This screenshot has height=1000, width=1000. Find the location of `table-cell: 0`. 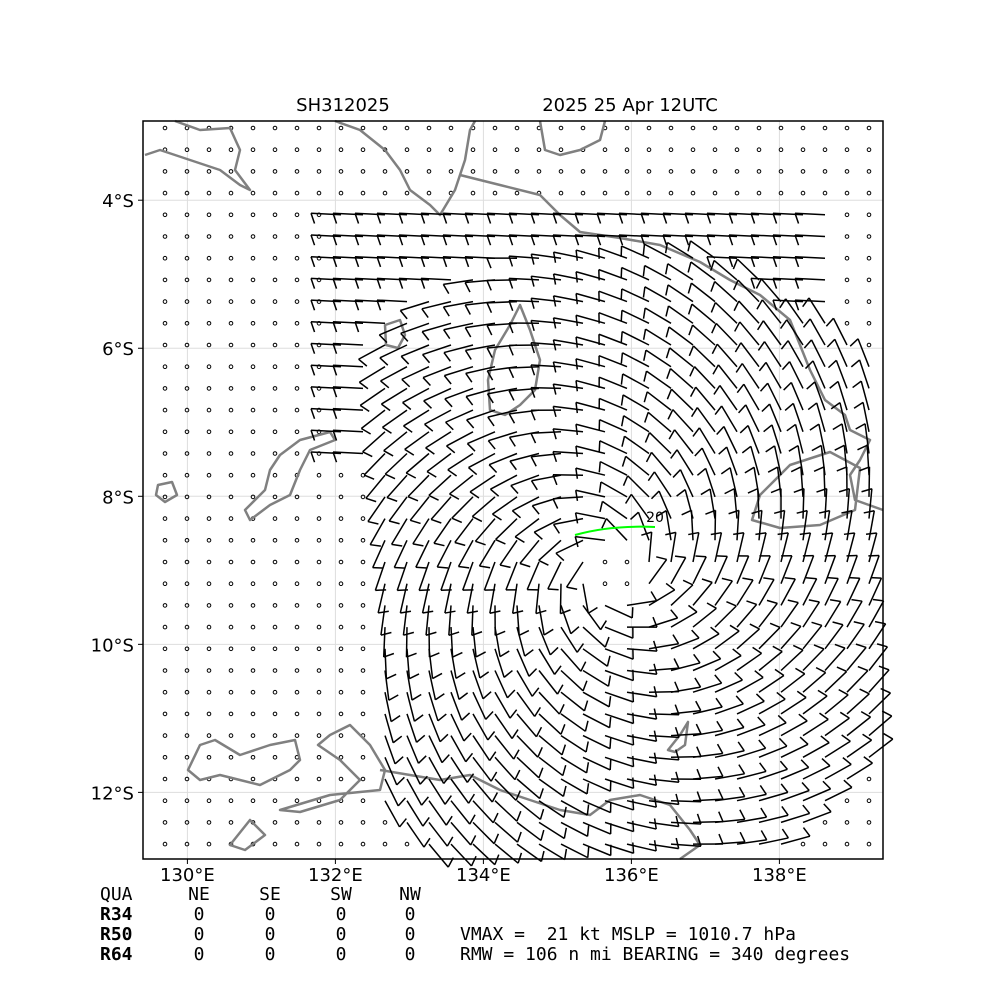

table-cell: 0 is located at coordinates (341, 934).